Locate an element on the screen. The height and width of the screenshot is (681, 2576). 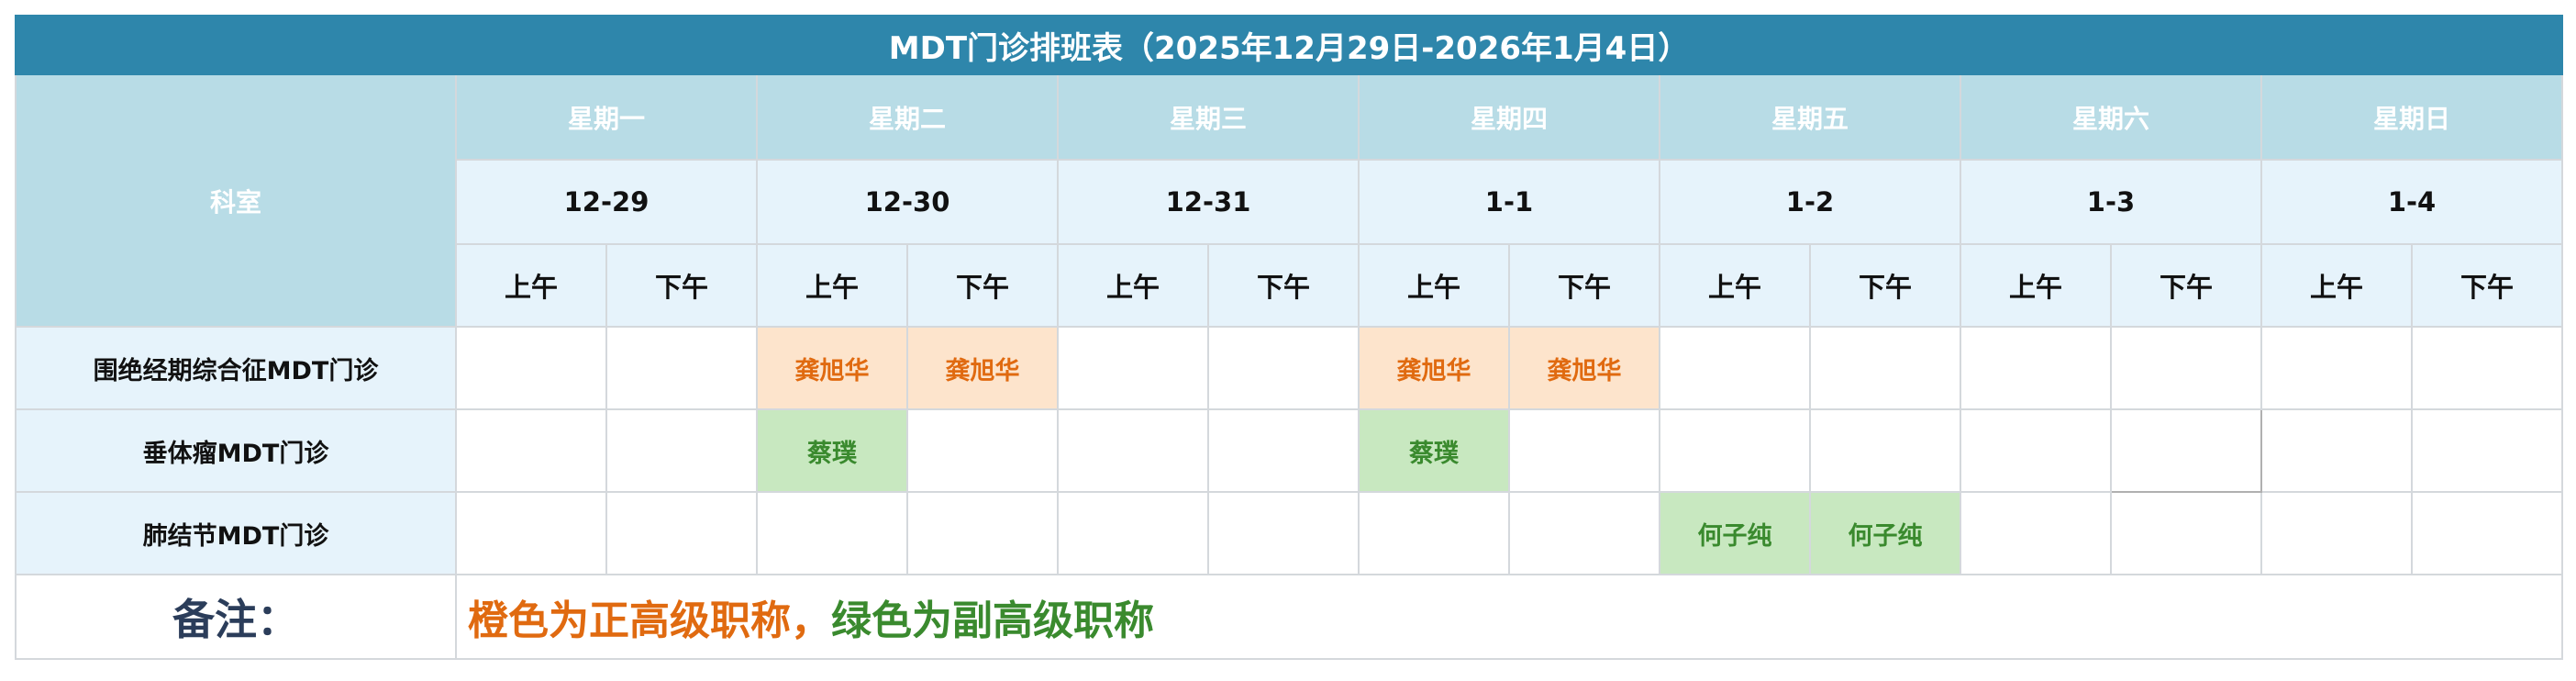
note-row: 备注： 橙色为正高级职称，绿色为副高级职称 is located at coordinates (1289, 617).